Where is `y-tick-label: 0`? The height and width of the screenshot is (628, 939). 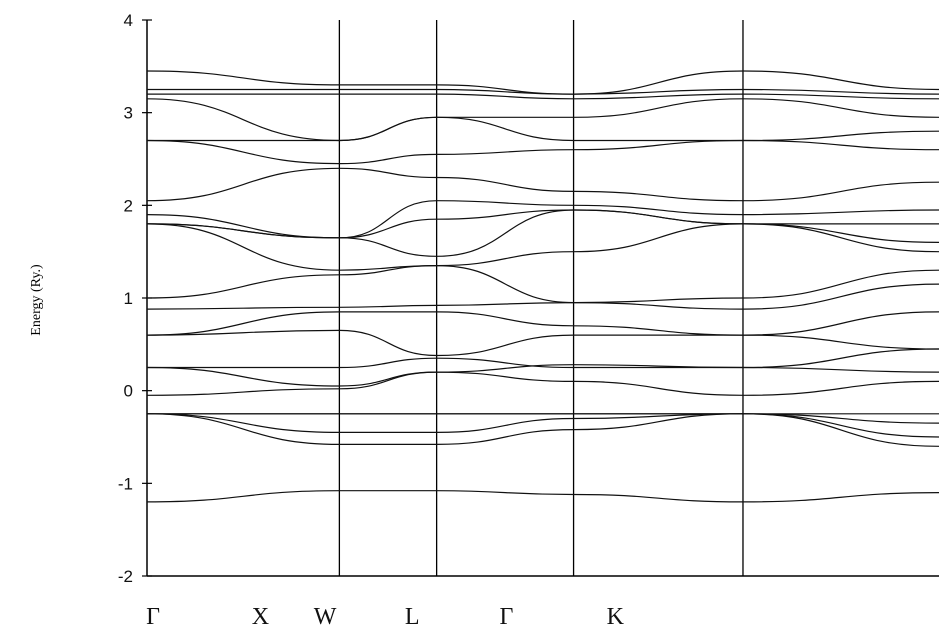
y-tick-label: 0 is located at coordinates (128, 391).